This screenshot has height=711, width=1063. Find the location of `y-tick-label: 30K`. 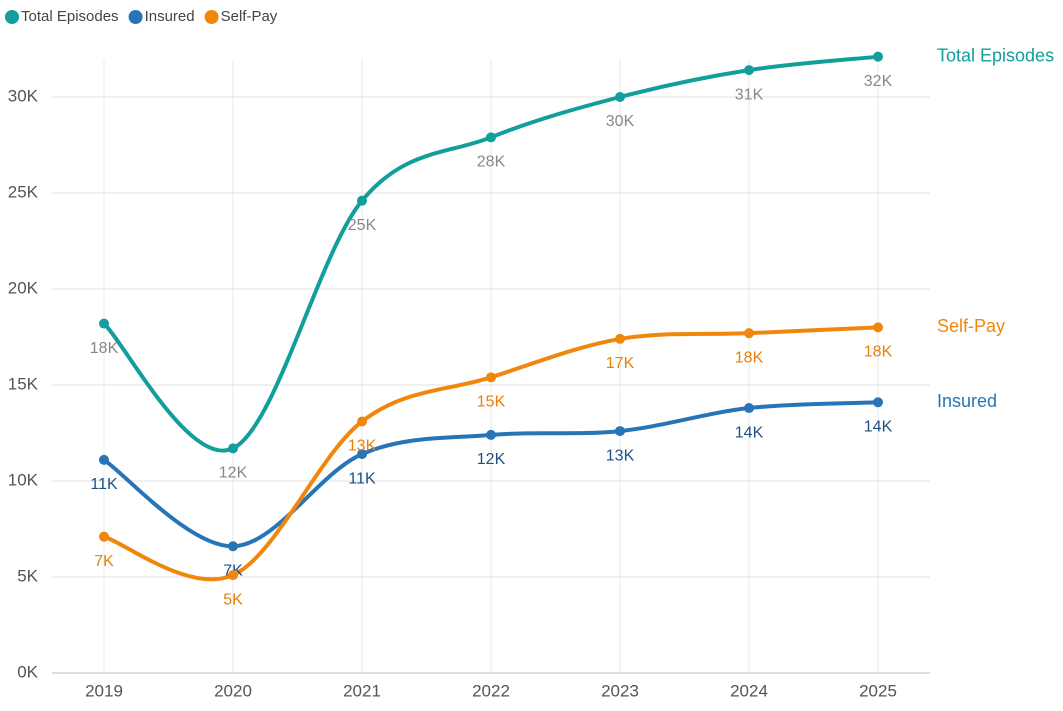

y-tick-label: 30K is located at coordinates (23, 95).